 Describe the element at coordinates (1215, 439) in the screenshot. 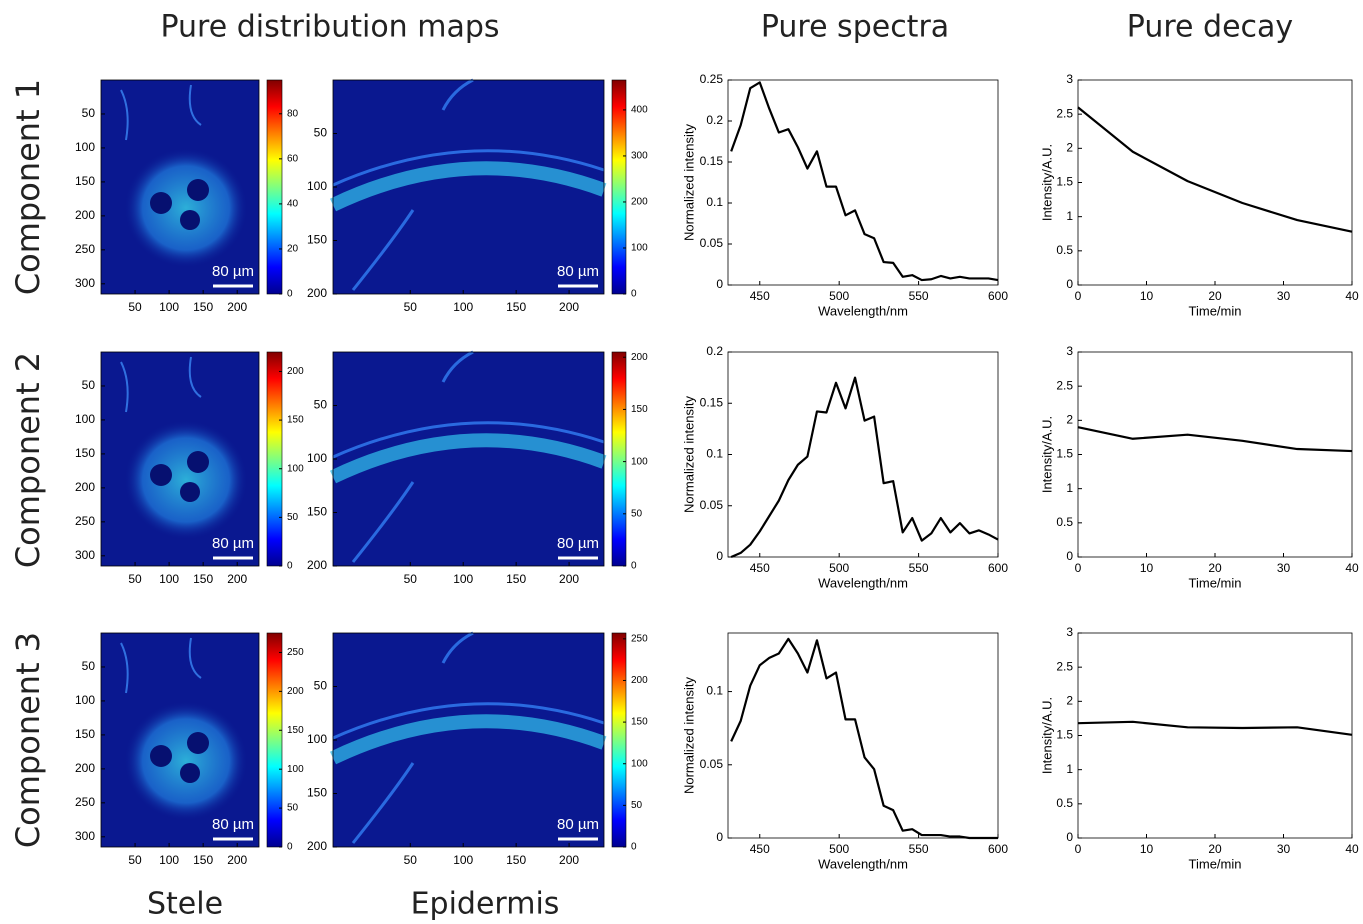

I see `data-line` at that location.